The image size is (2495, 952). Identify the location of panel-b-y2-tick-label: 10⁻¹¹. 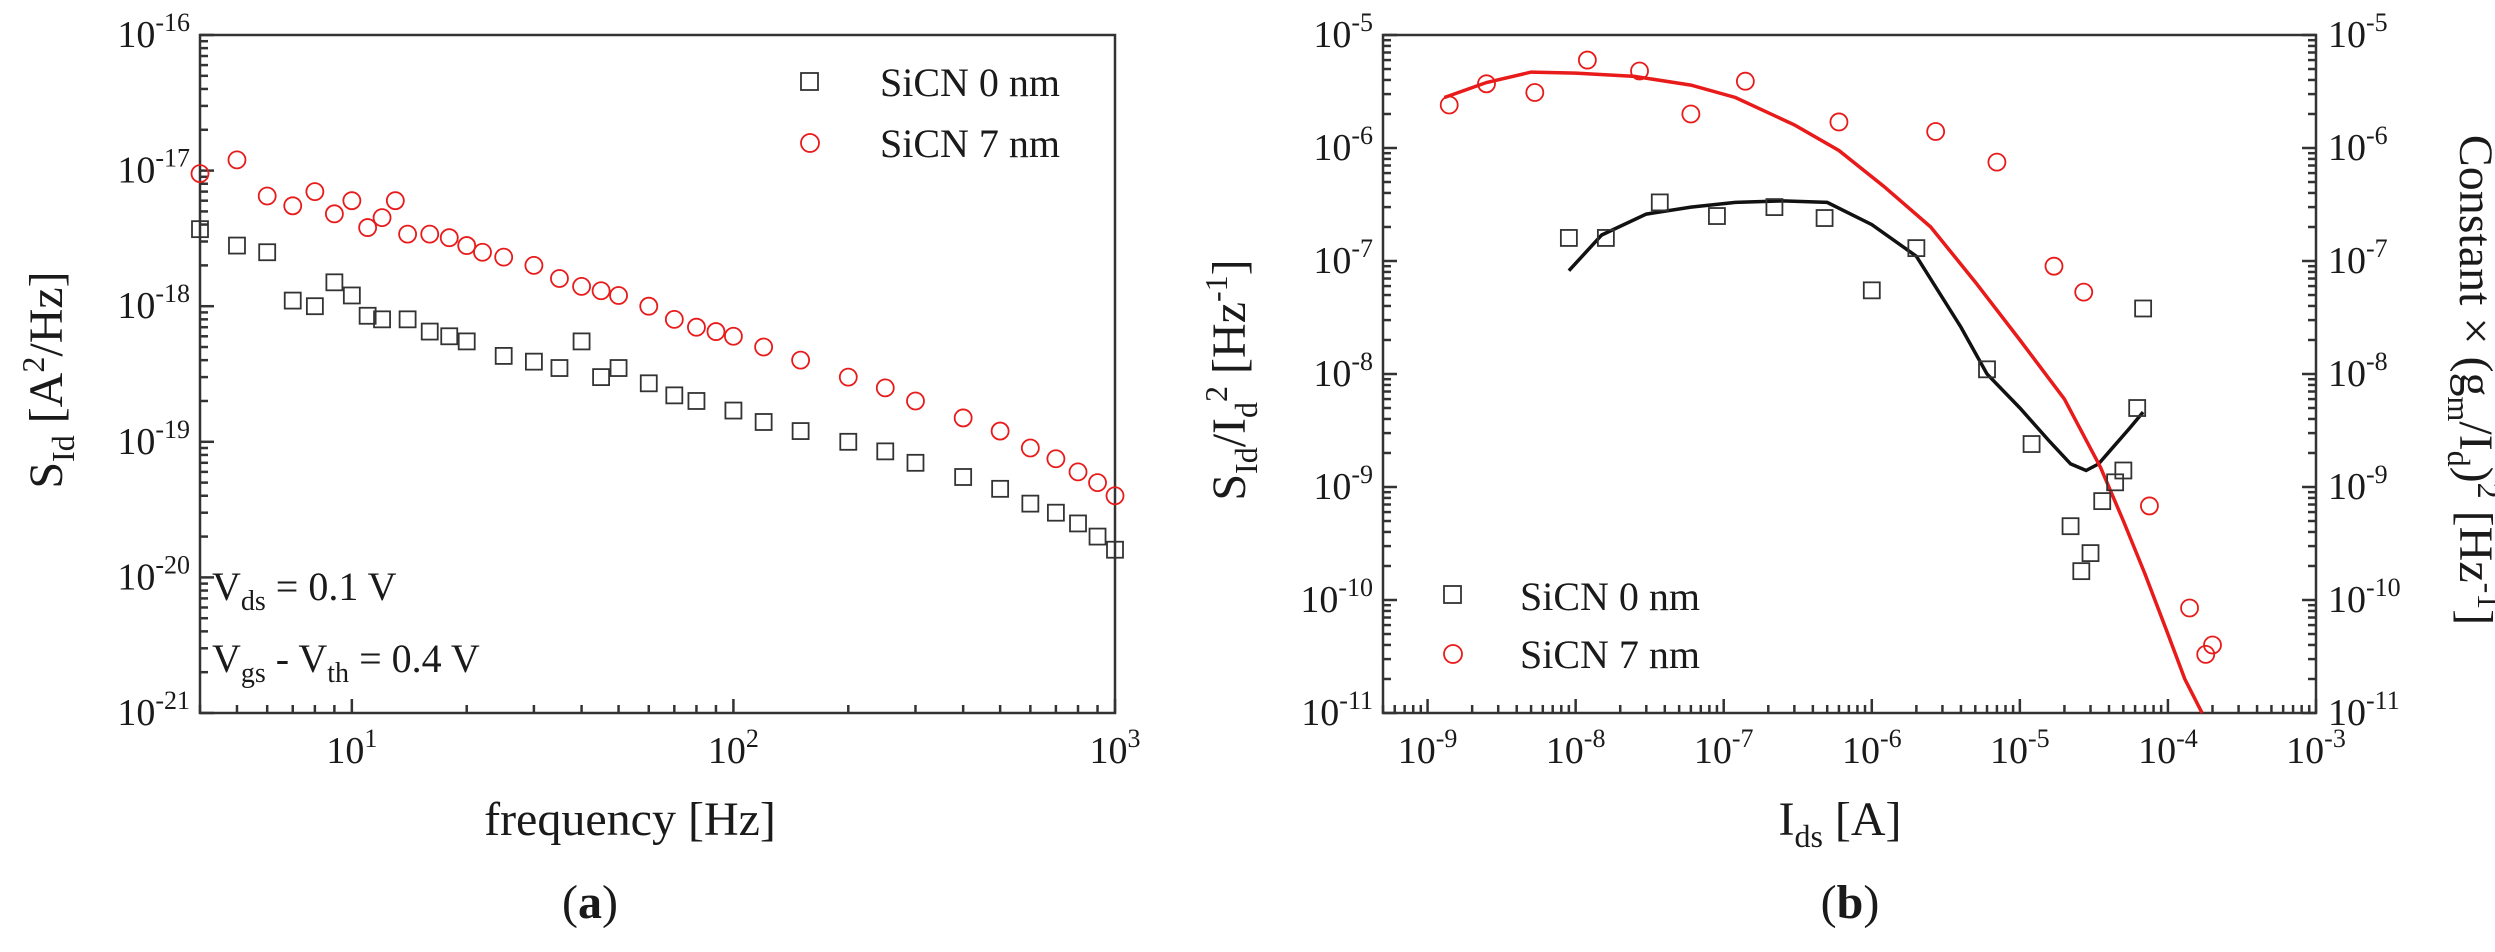
(2364, 710).